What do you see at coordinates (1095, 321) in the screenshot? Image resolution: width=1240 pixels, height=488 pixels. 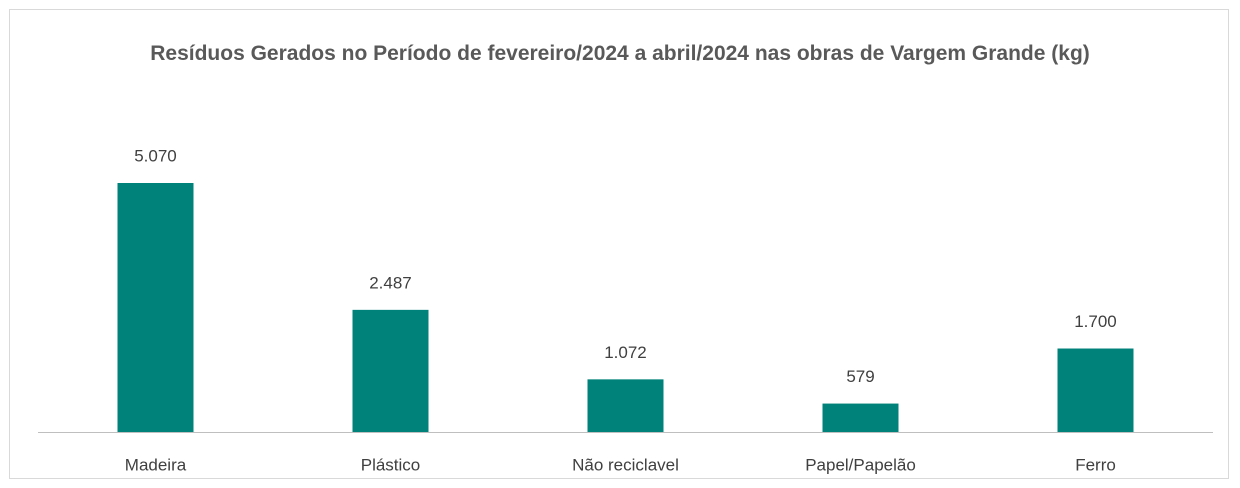 I see `data-label: 1.700` at bounding box center [1095, 321].